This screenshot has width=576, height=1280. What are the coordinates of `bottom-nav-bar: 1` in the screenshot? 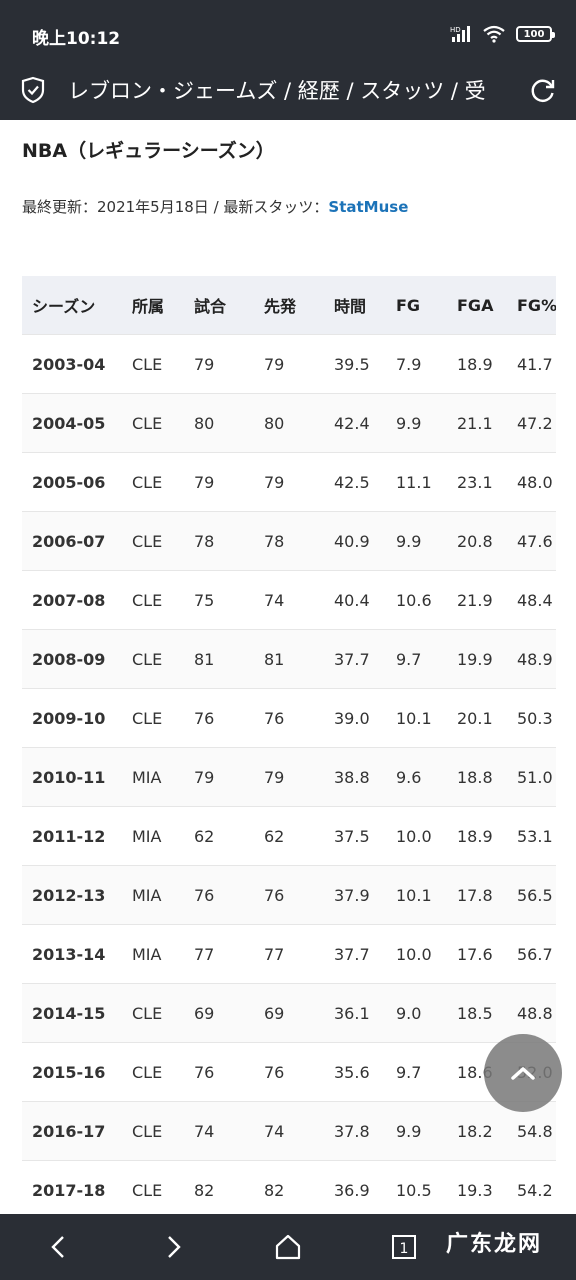 It's located at (288, 1247).